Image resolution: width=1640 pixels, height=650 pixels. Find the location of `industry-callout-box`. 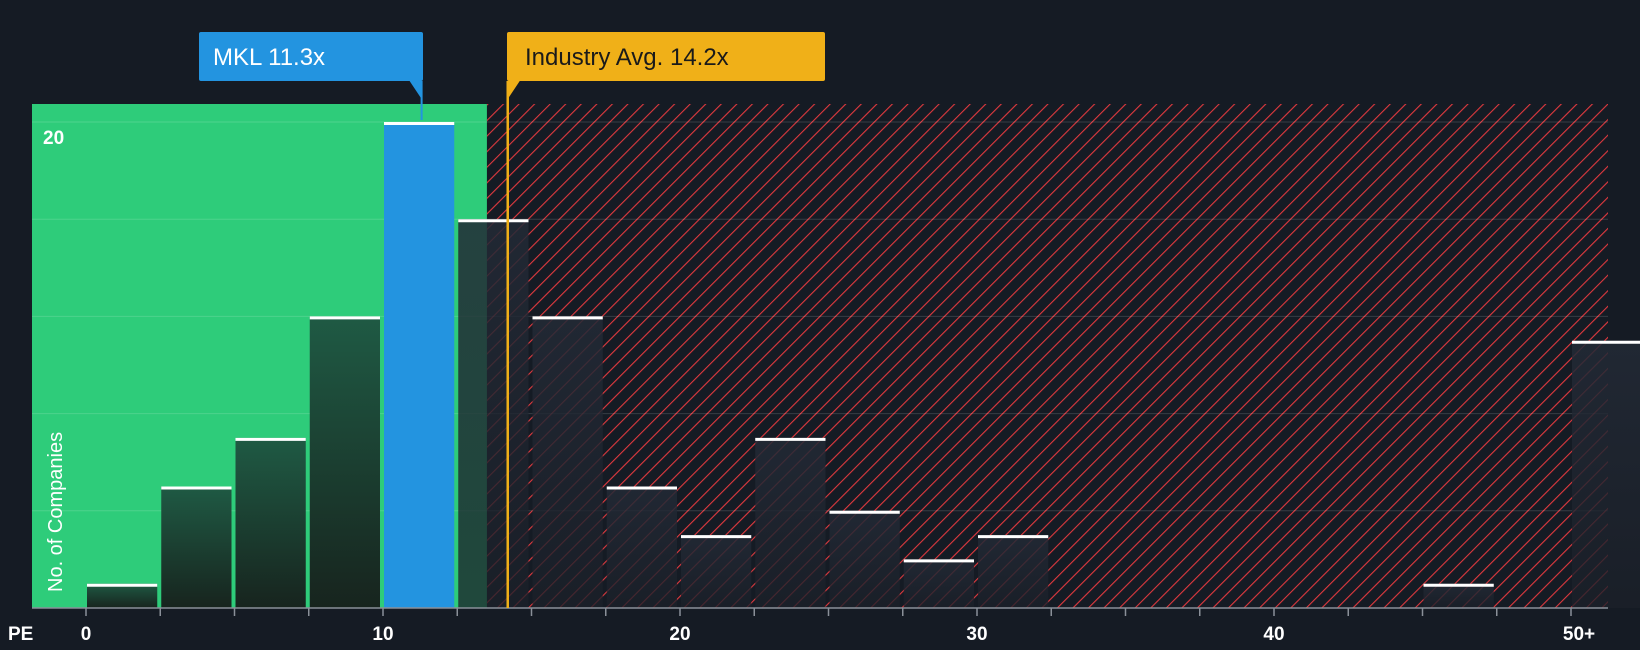

industry-callout-box is located at coordinates (666, 56).